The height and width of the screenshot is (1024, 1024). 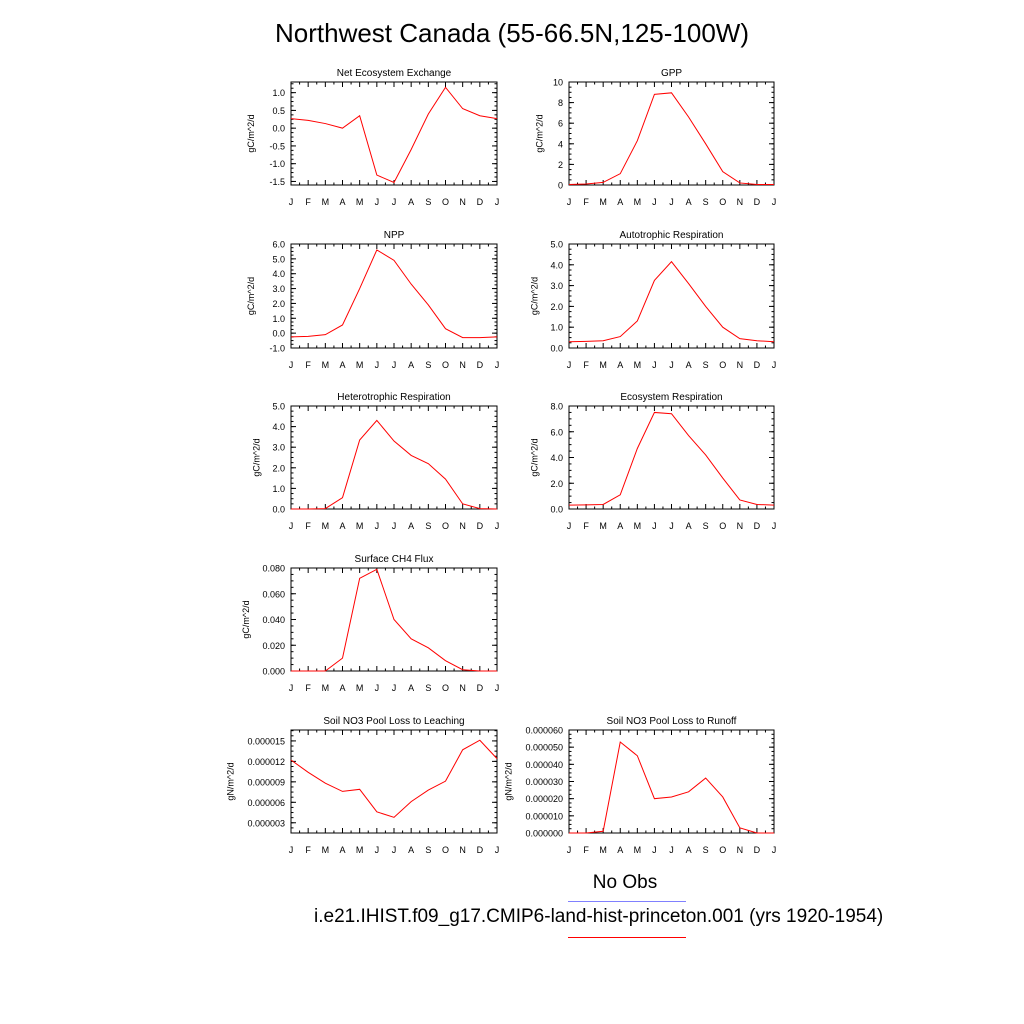 I want to click on y-tick-label: -1.0, so click(x=277, y=164).